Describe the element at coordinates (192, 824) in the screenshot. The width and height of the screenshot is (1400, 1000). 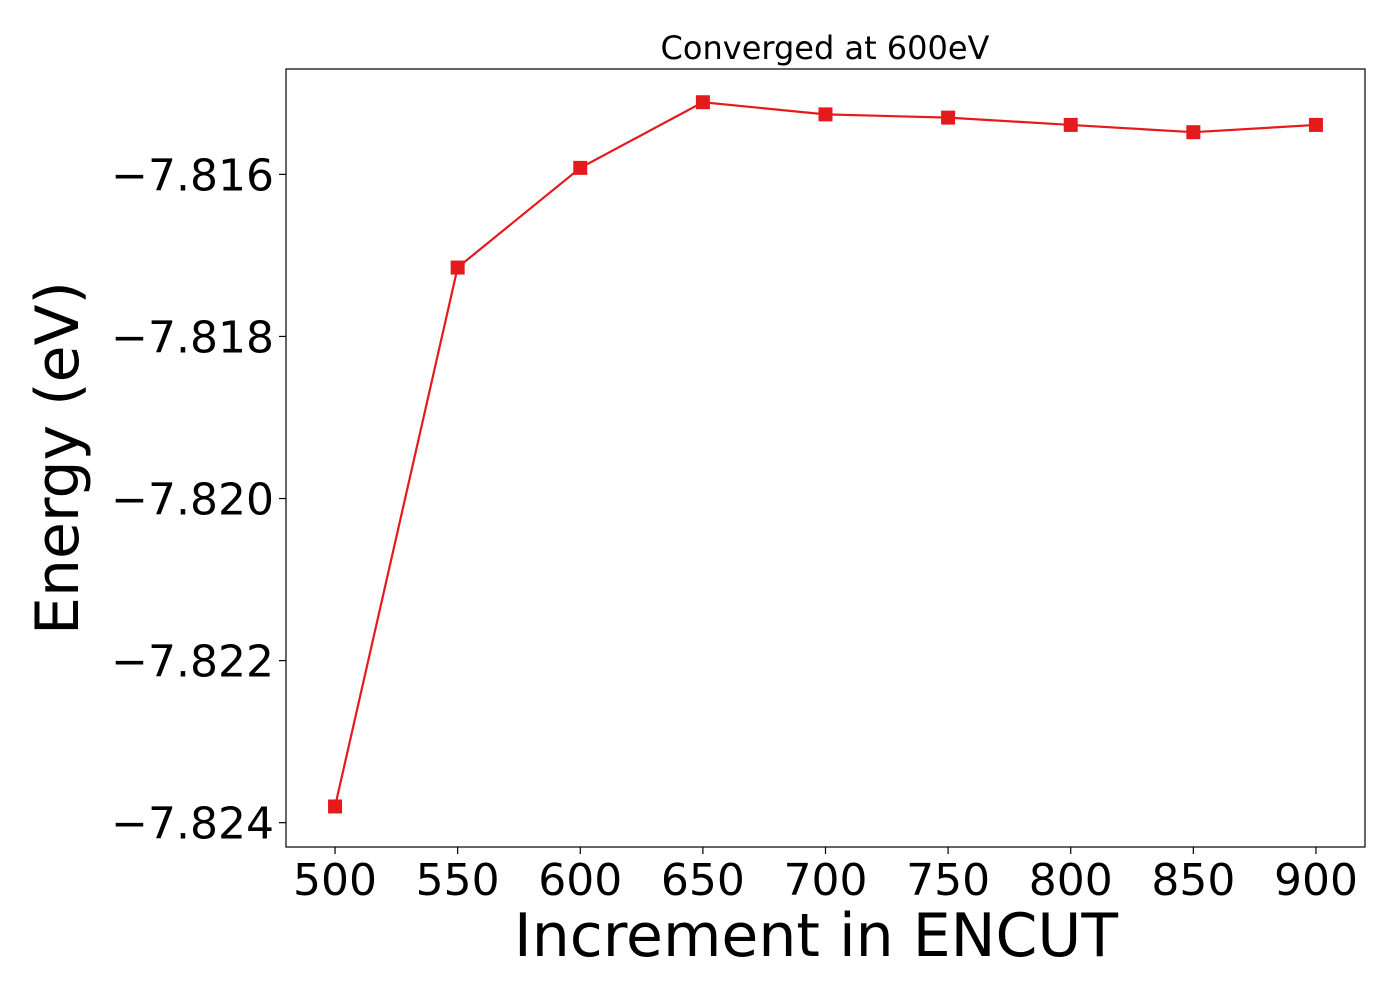
I see `y-tick-label: −7.824` at that location.